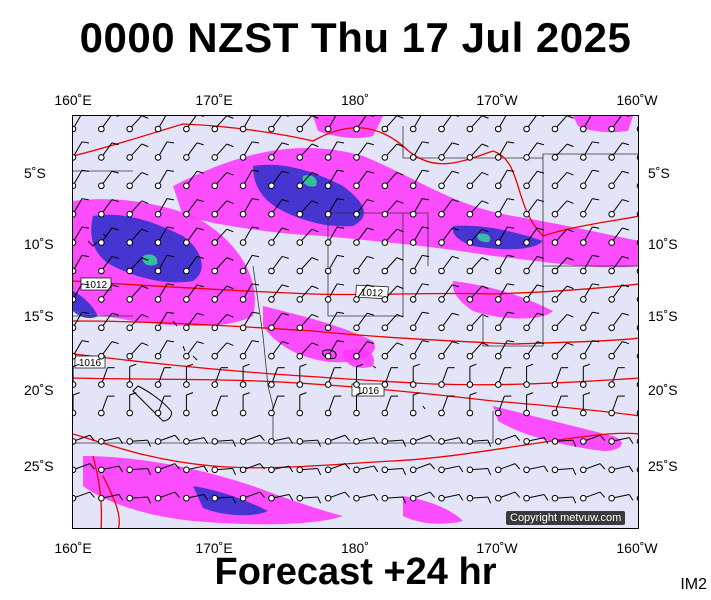 The height and width of the screenshot is (600, 711). What do you see at coordinates (497, 100) in the screenshot?
I see `lon-label-170w-top: 170˚W` at bounding box center [497, 100].